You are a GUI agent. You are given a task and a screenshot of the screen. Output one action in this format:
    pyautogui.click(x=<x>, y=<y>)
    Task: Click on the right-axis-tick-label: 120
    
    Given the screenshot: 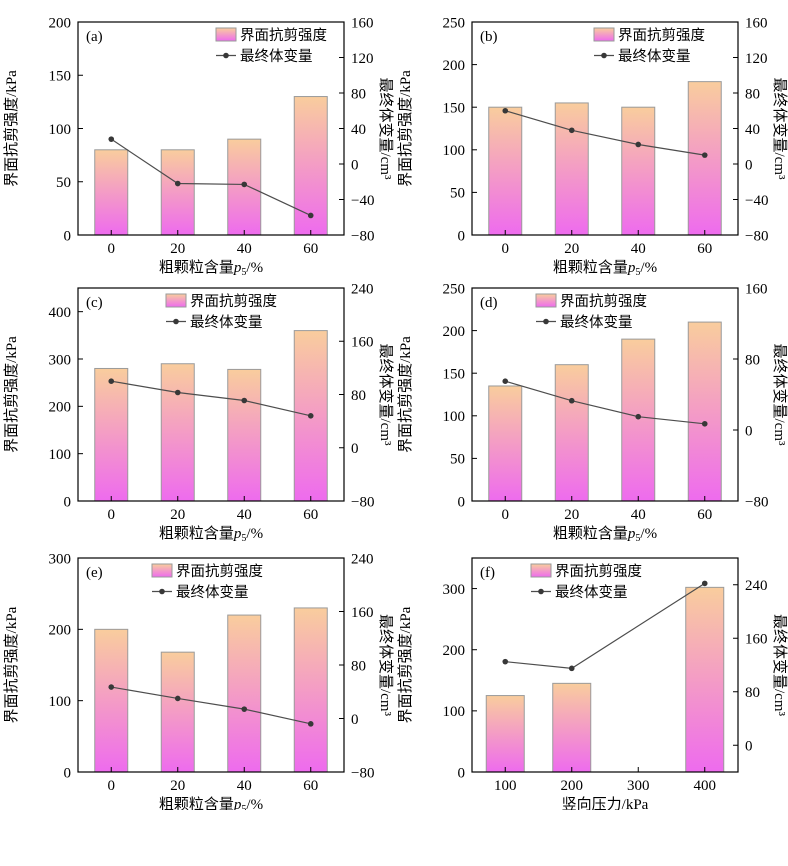 What is the action you would take?
    pyautogui.click(x=362, y=59)
    